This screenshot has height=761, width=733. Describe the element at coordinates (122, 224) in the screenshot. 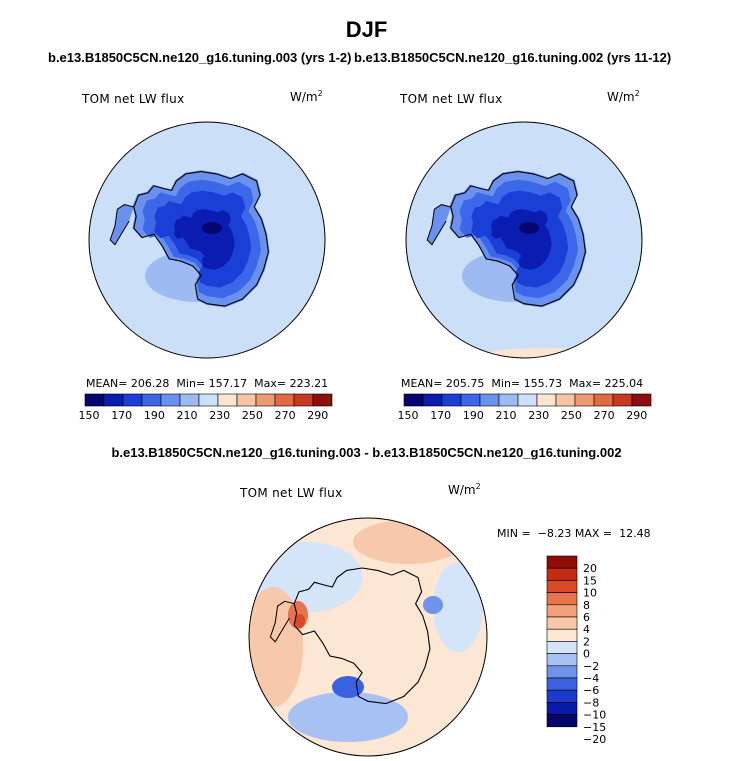

I see `peninsula` at that location.